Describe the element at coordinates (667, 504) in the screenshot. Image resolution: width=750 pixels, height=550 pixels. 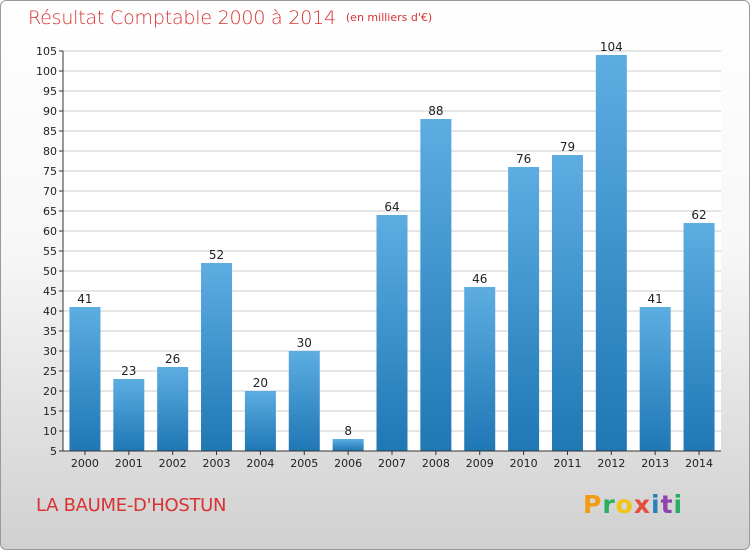
I see `logo-letter: t` at that location.